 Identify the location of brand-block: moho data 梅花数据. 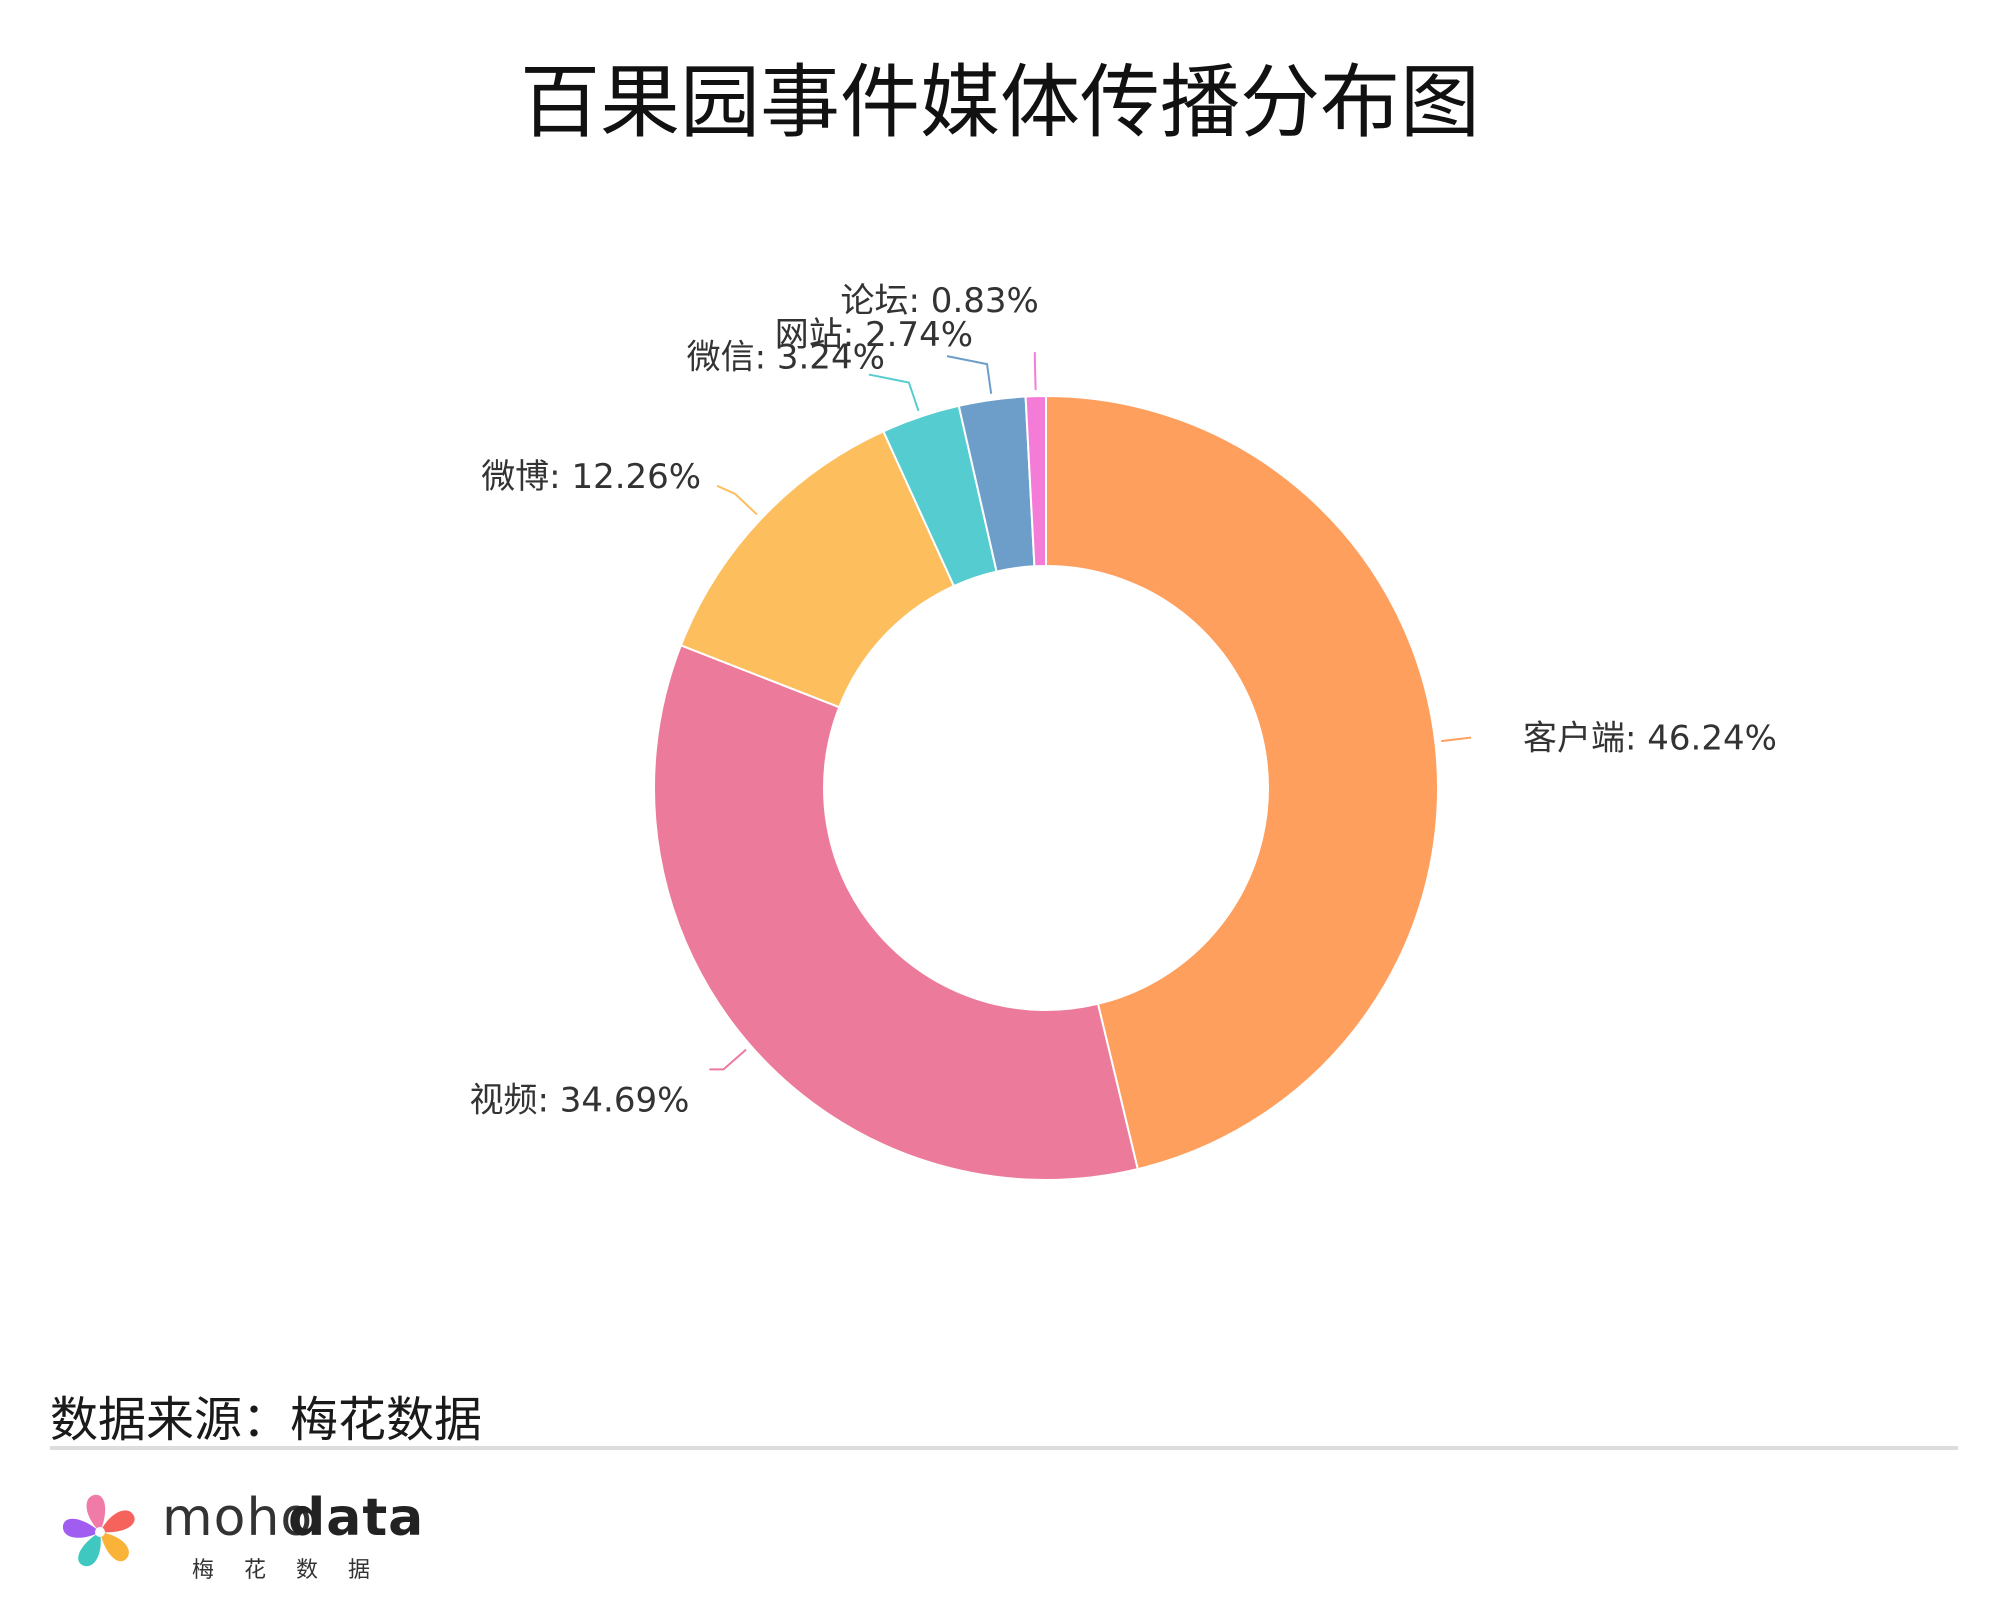
(260, 1532).